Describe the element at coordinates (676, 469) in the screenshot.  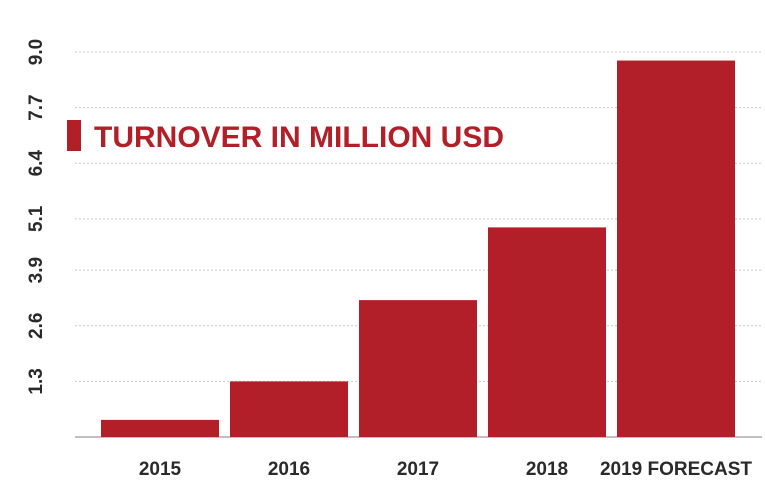
I see `x-category-label: 2019 FORECAST` at that location.